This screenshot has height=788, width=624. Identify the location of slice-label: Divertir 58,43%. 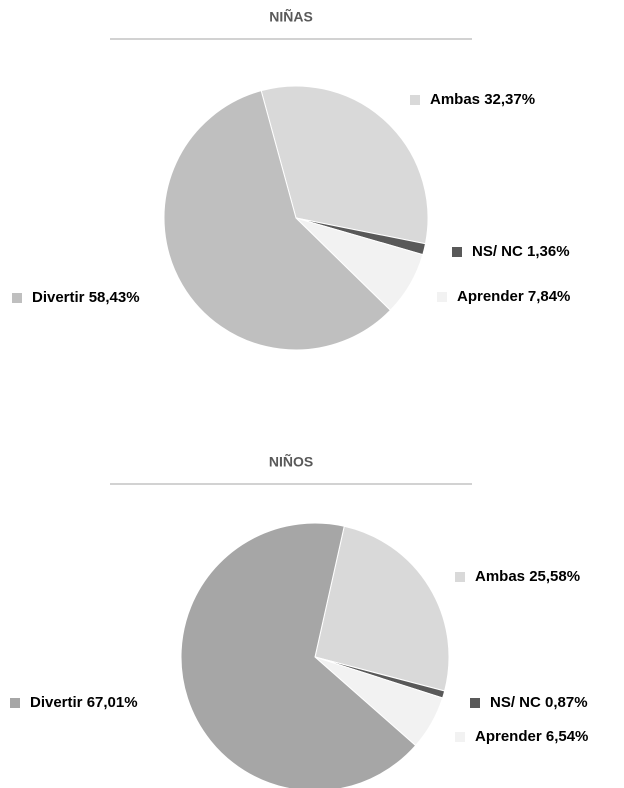
(86, 297).